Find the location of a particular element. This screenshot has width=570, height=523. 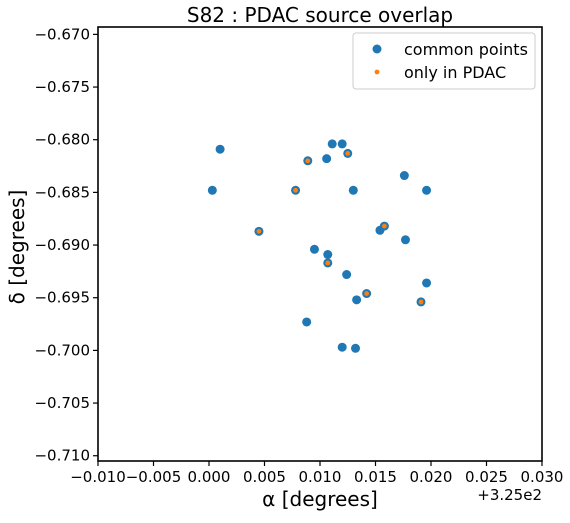

y-tick-label: −0.690 is located at coordinates (62, 245).